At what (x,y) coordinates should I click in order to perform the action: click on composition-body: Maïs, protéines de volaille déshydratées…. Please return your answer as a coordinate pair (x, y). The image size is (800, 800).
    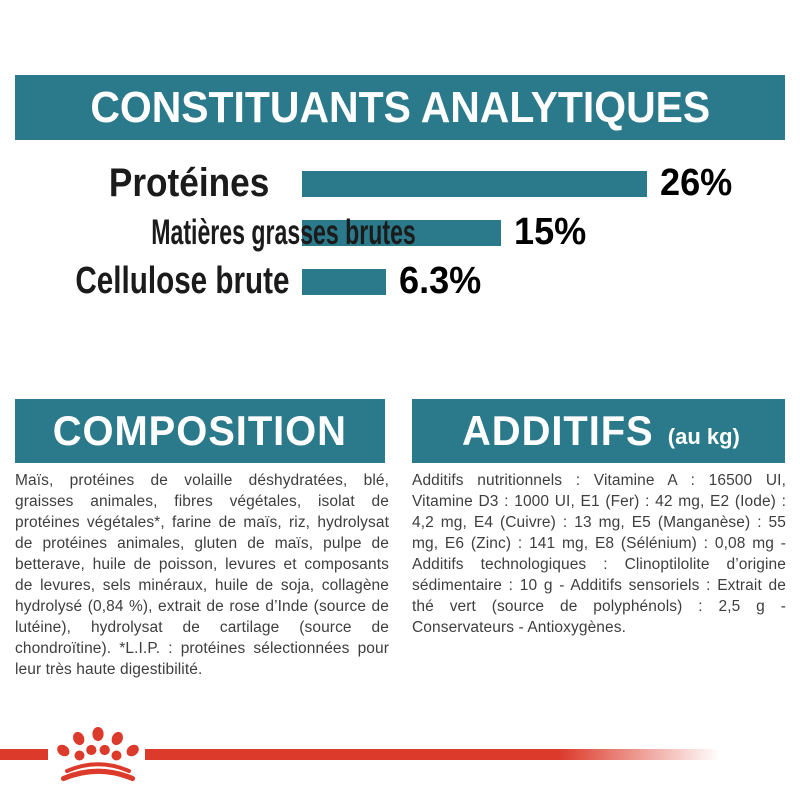
    Looking at the image, I should click on (202, 575).